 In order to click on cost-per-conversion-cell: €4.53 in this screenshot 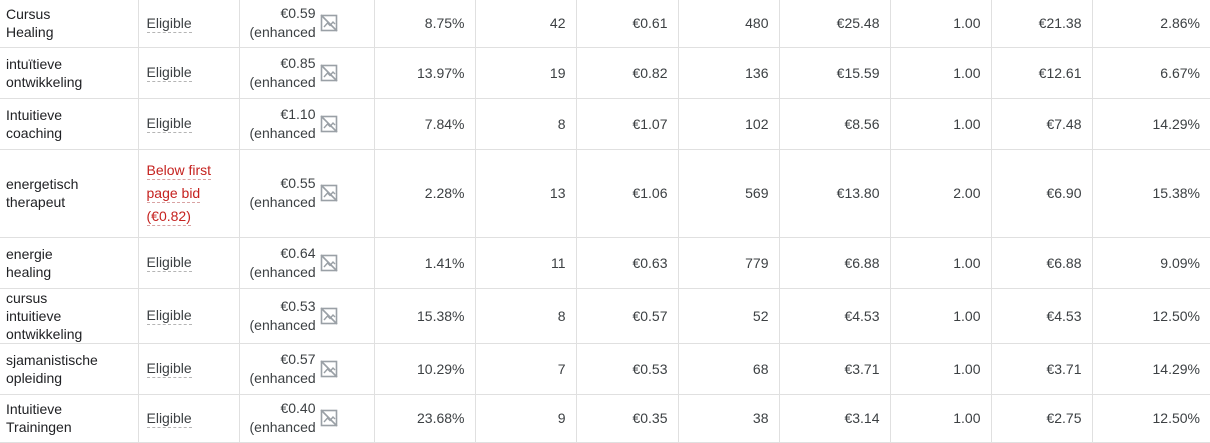, I will do `click(1041, 315)`.